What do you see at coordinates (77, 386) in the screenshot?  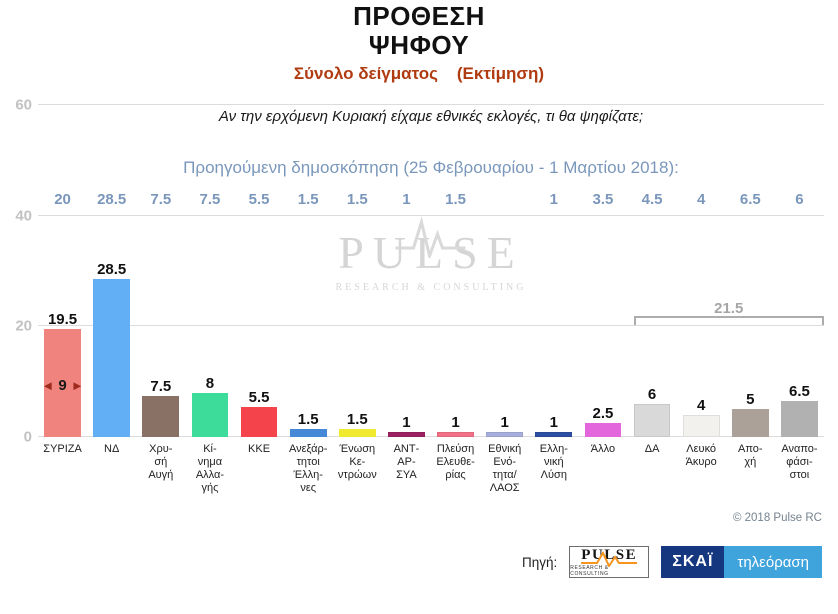 I see `right-arrow-icon: ►` at bounding box center [77, 386].